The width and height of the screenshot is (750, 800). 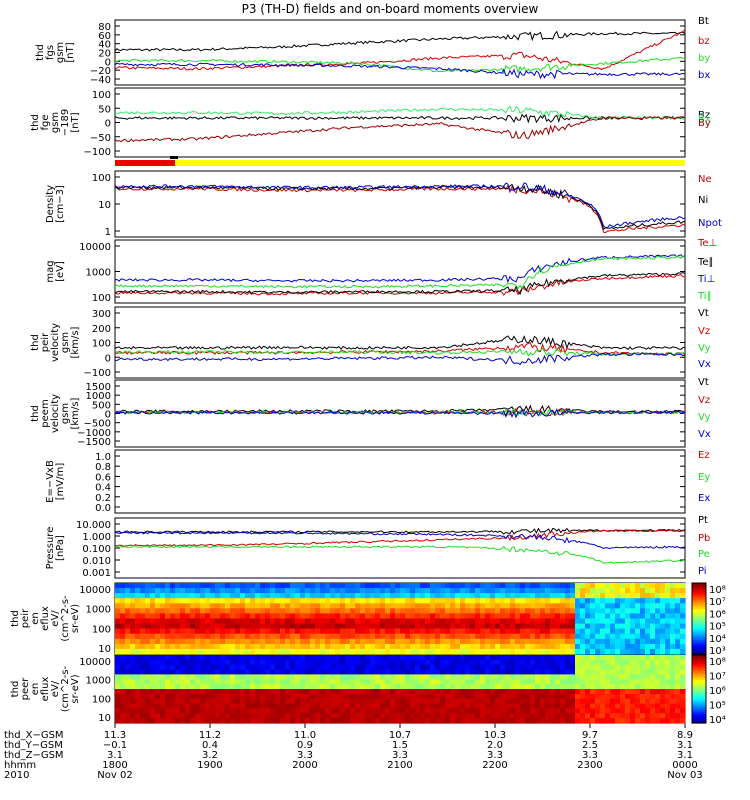 I want to click on x-tick-hhmm: 2000, so click(x=304, y=765).